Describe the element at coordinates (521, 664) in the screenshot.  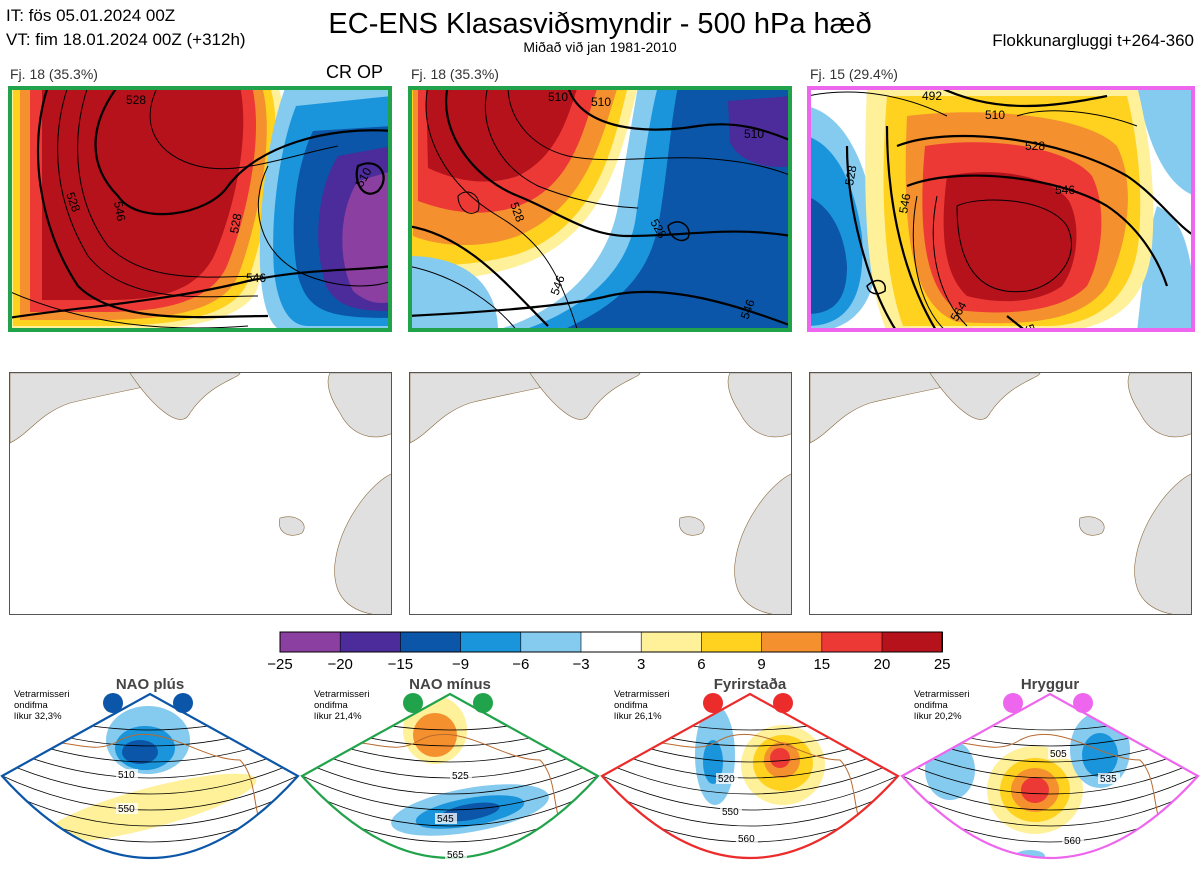
I see `colorbar-tick: −6` at that location.